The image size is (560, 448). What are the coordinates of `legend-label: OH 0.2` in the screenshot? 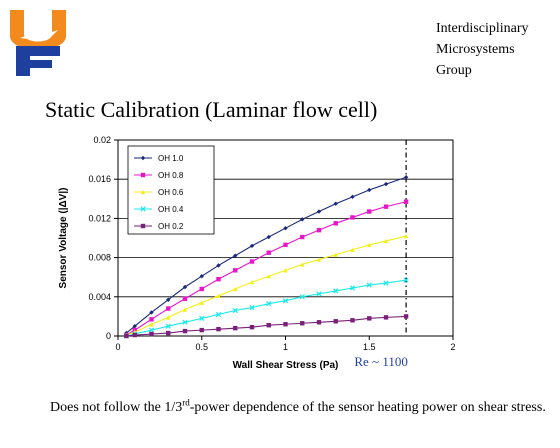 It's located at (171, 226).